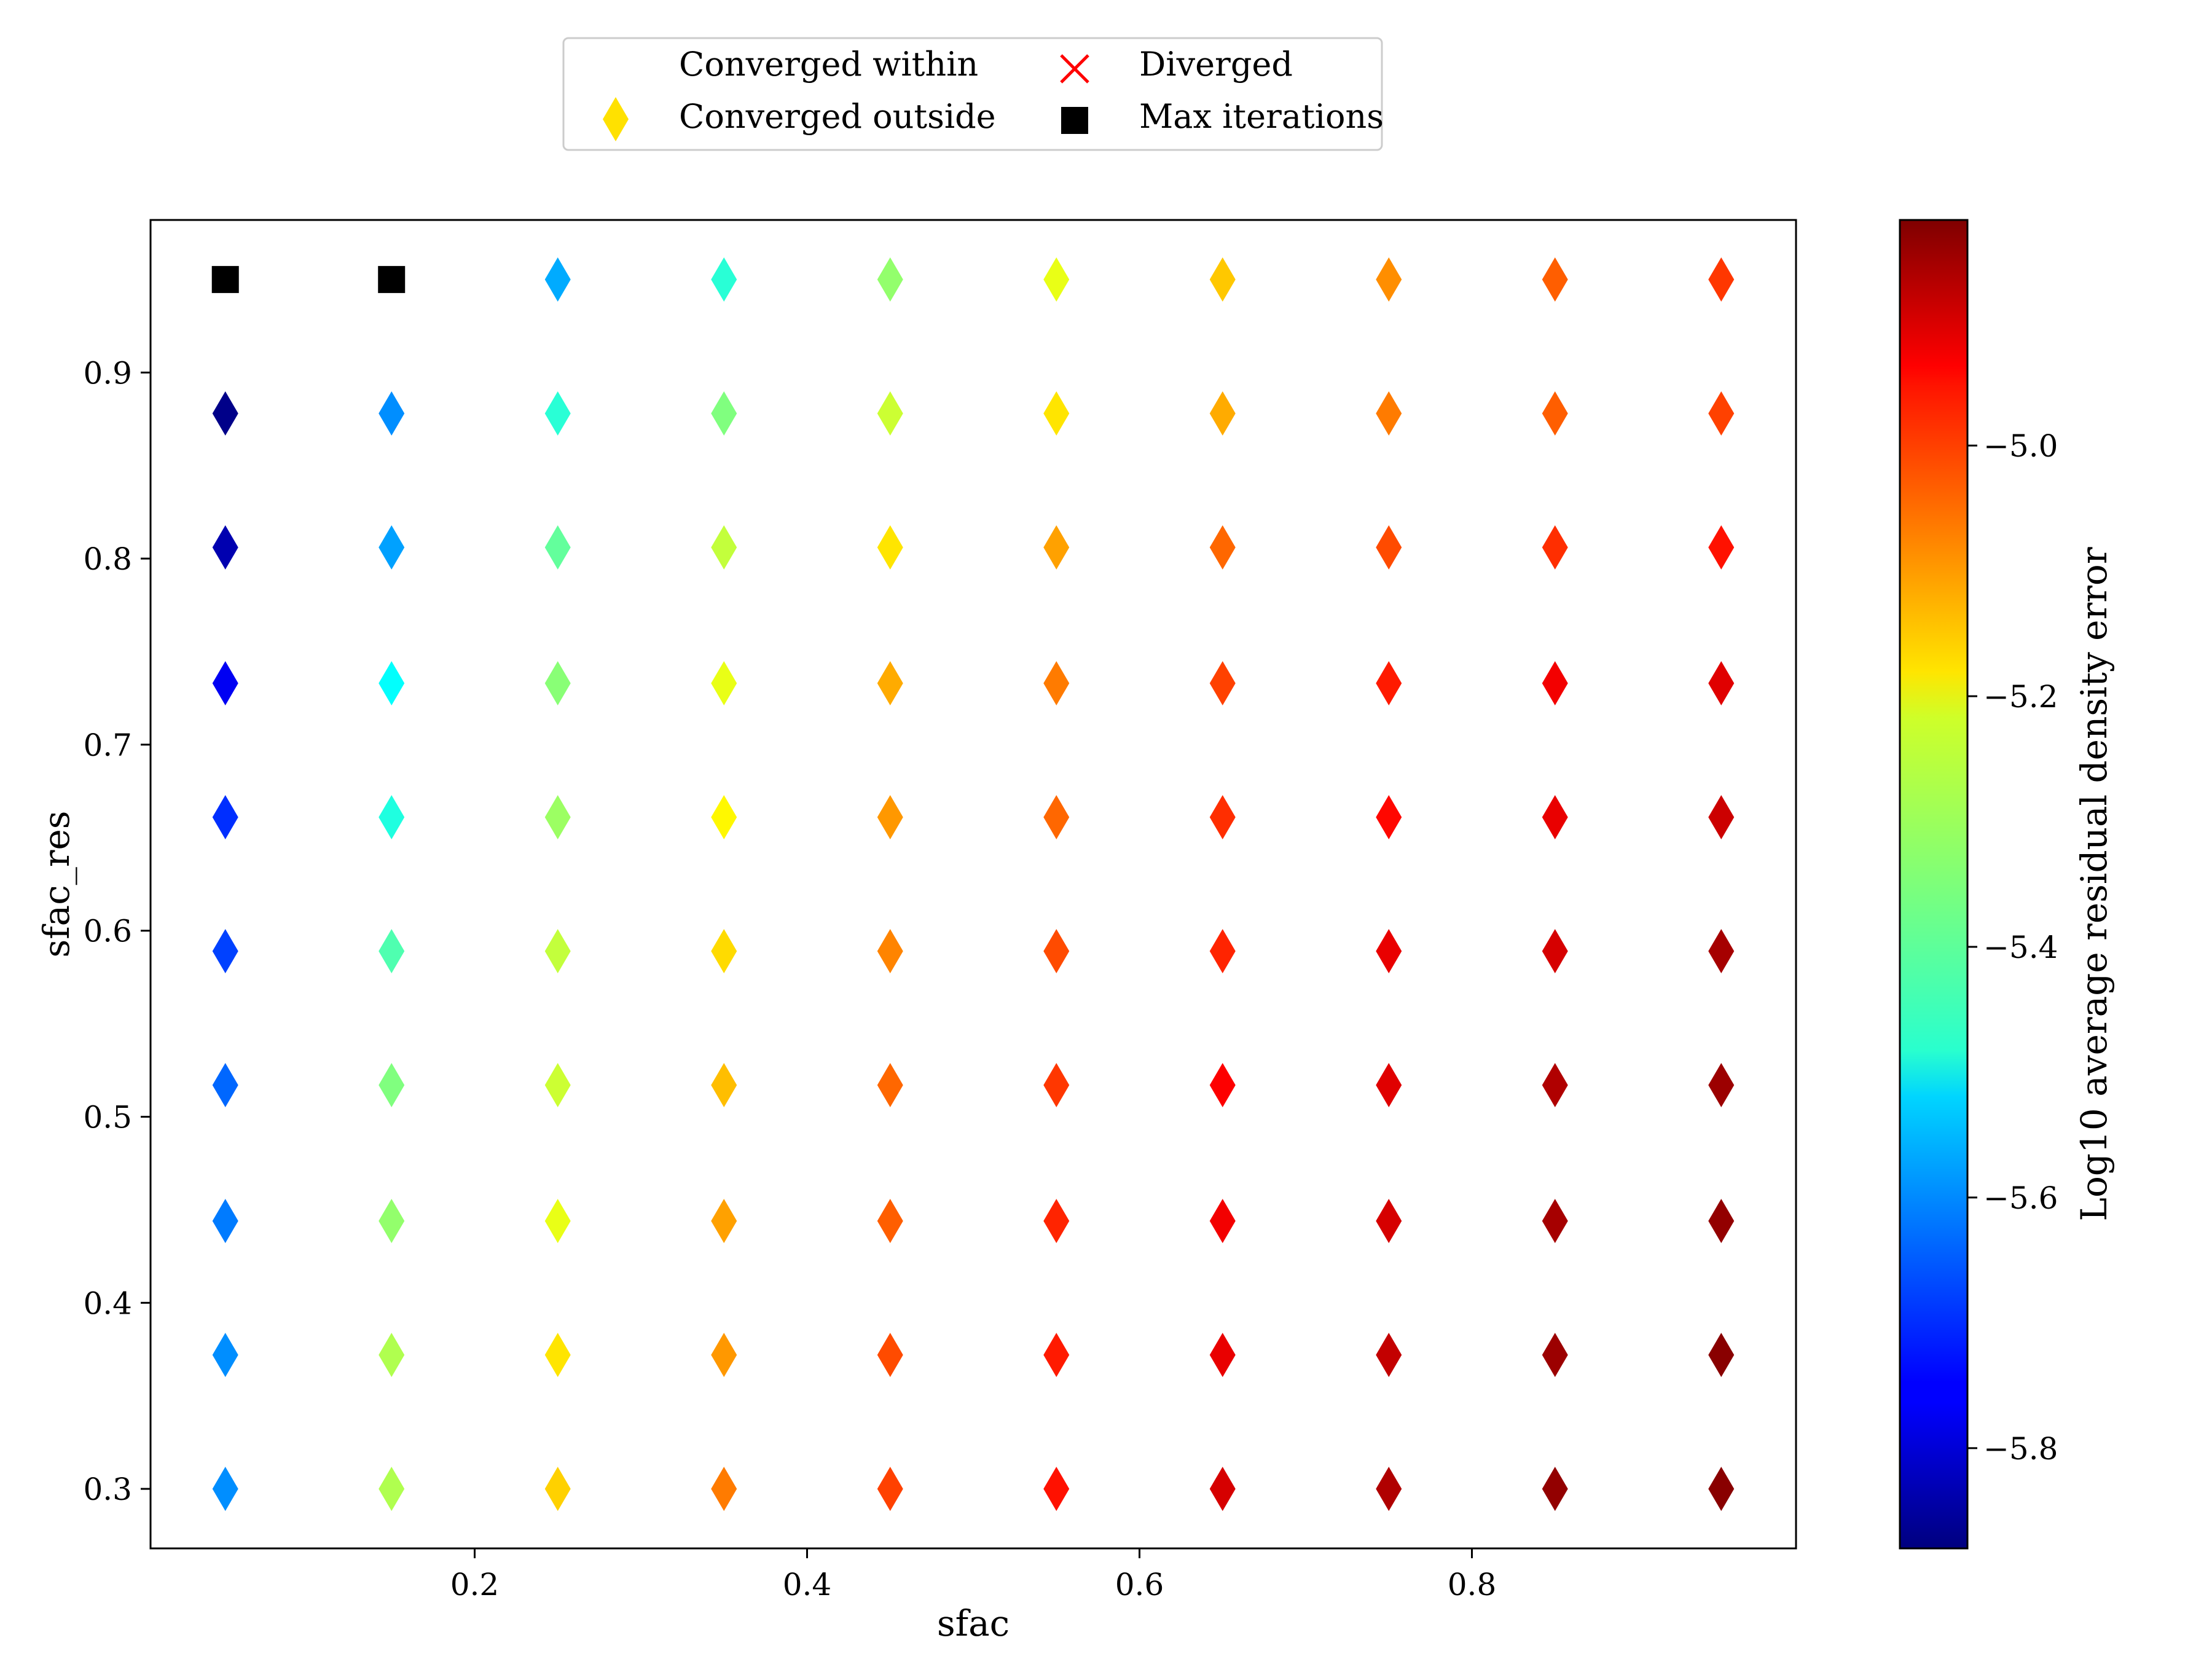 The image size is (2212, 1659). I want to click on y-tick-label: 0.8, so click(107, 559).